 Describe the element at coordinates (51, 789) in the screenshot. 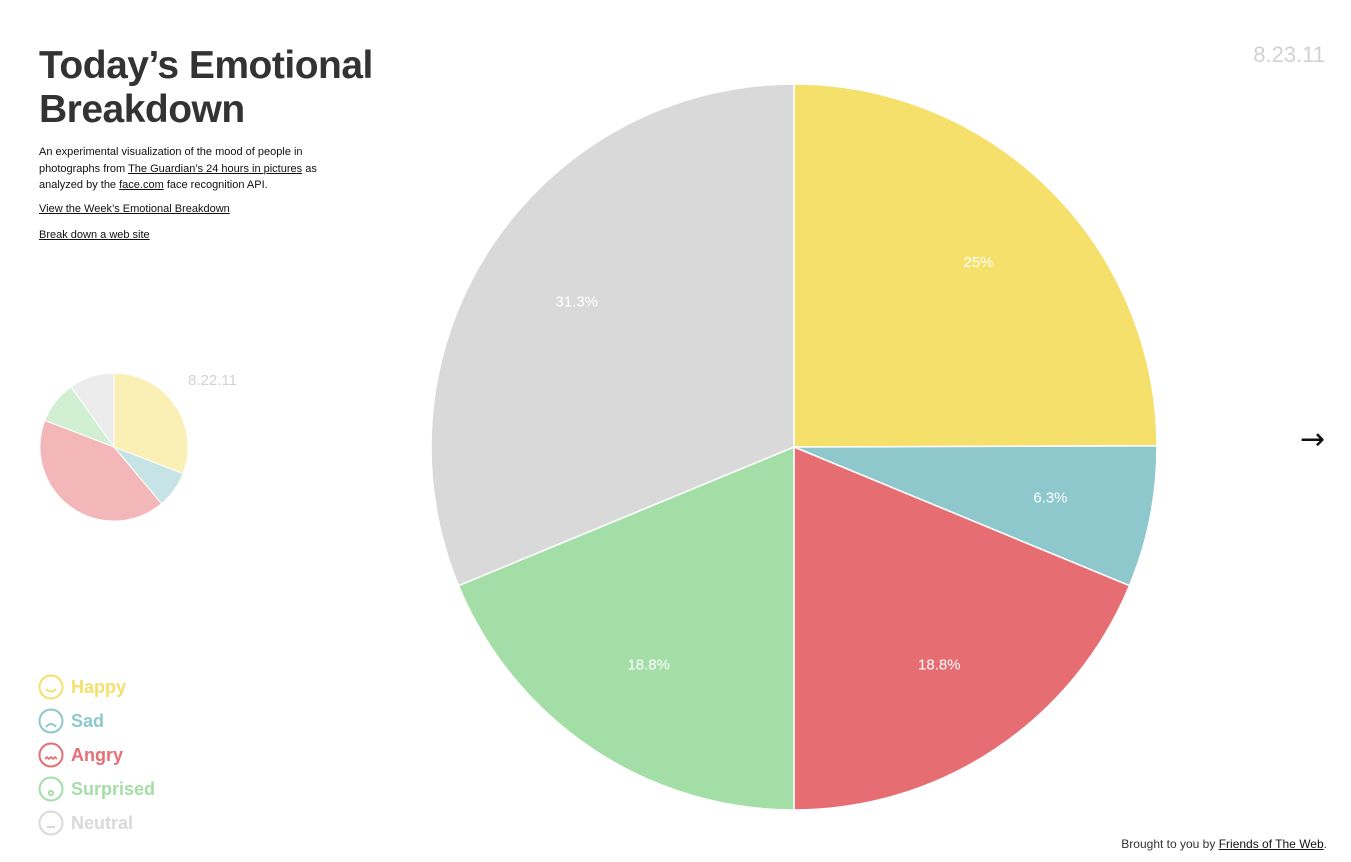

I see `surprised-face-icon` at that location.